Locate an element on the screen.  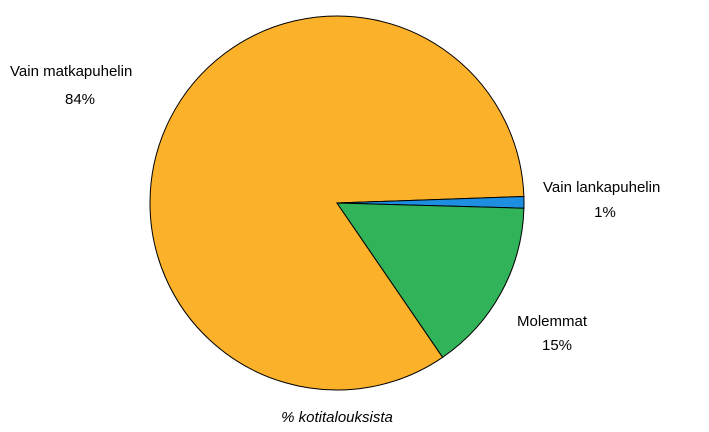
pie-slice is located at coordinates (430, 280).